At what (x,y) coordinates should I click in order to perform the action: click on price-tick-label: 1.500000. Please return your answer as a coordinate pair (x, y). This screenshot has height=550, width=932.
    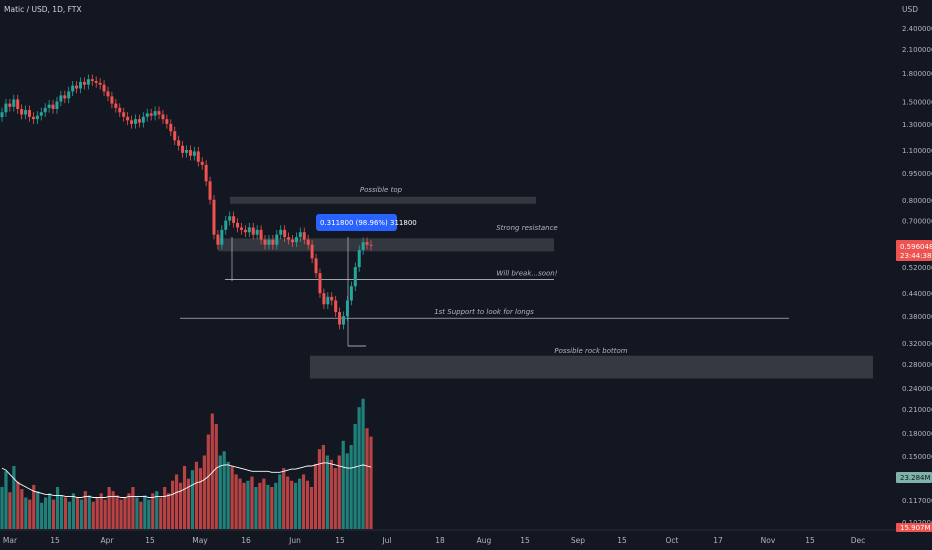
    Looking at the image, I should click on (917, 103).